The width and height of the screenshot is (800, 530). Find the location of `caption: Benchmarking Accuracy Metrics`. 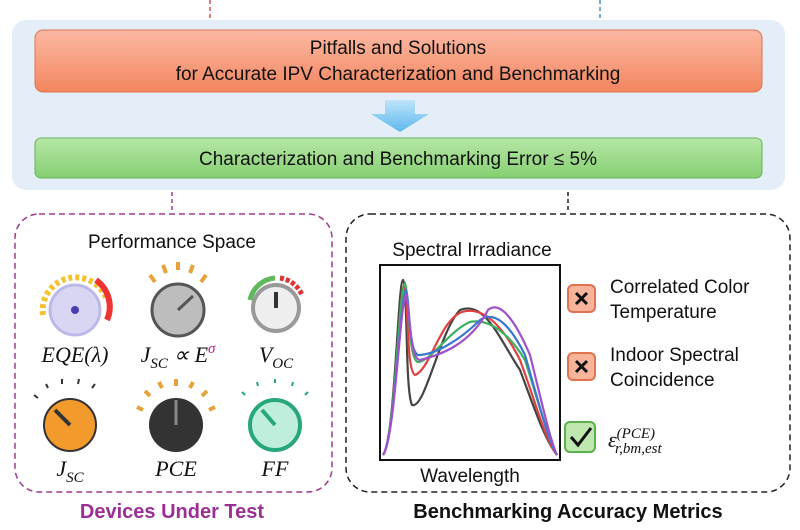

caption: Benchmarking Accuracy Metrics is located at coordinates (567, 512).